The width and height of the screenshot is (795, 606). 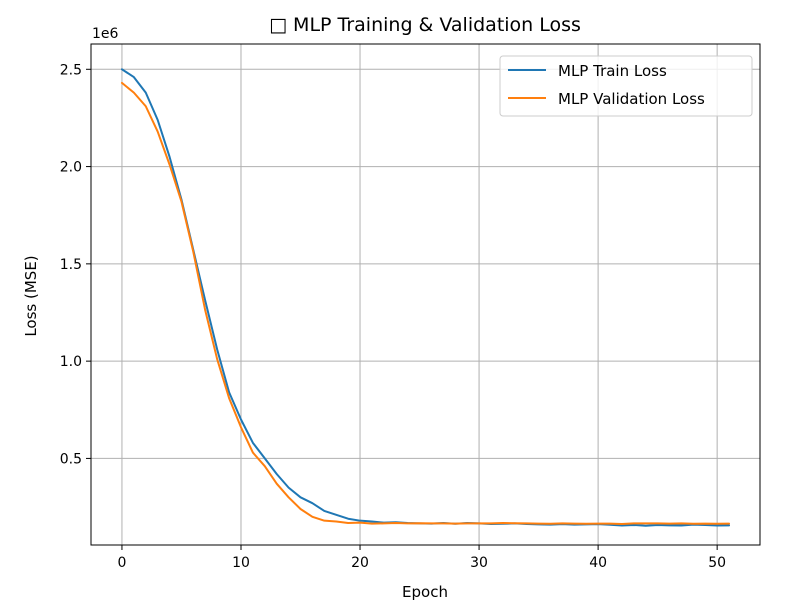 I want to click on y-tick-label: 1.5, so click(x=71, y=265).